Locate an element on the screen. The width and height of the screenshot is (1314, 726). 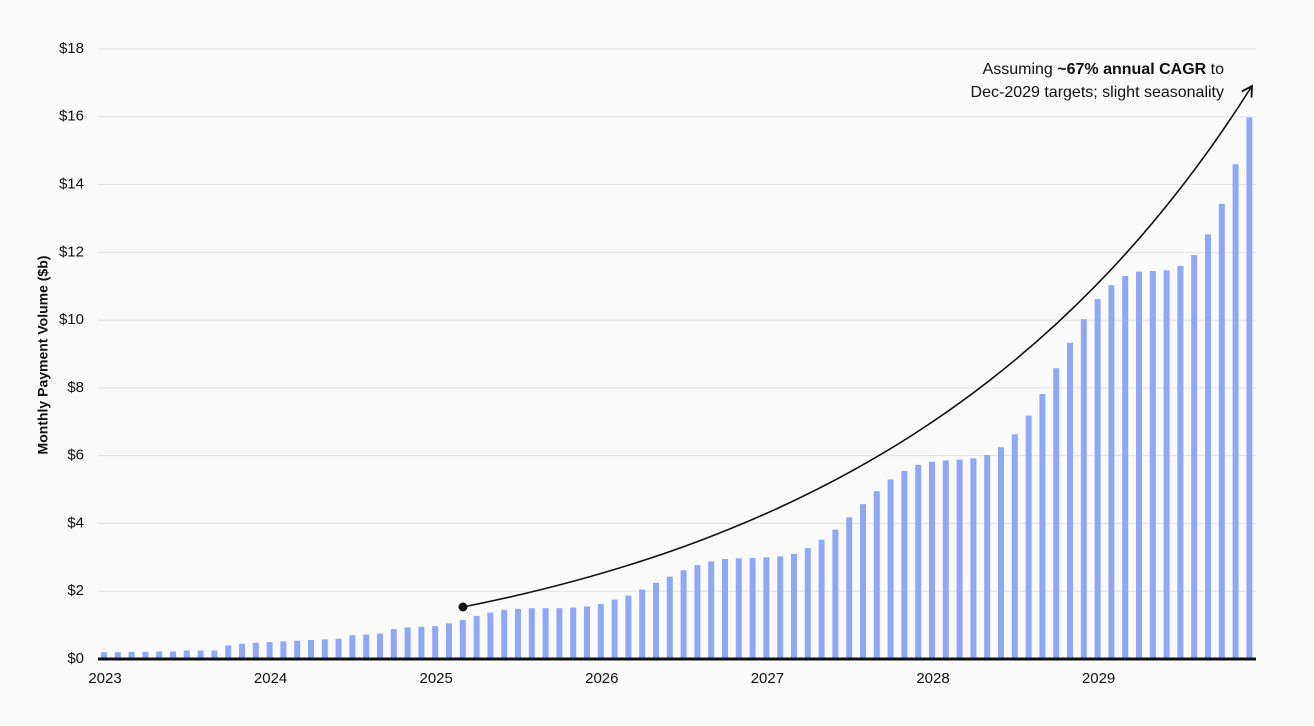
y-tick-label: $16 is located at coordinates (71, 116).